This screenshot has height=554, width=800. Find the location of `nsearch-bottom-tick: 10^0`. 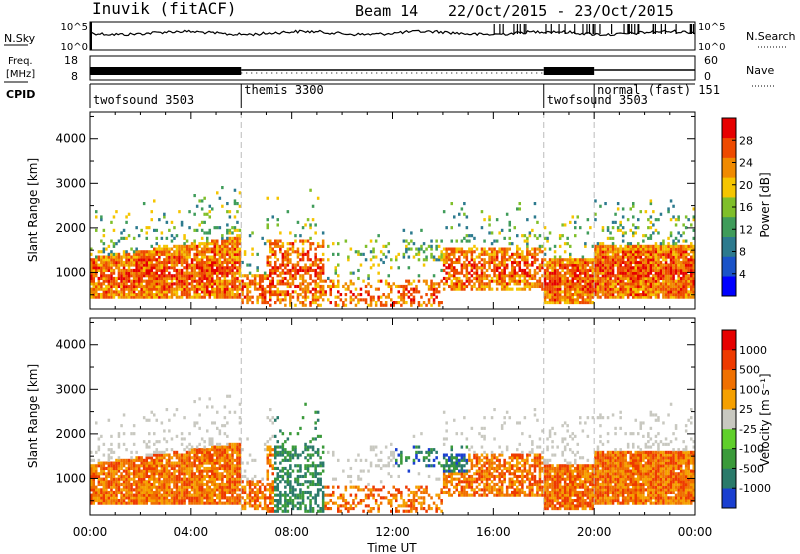

nsearch-bottom-tick: 10^0 is located at coordinates (711, 47).